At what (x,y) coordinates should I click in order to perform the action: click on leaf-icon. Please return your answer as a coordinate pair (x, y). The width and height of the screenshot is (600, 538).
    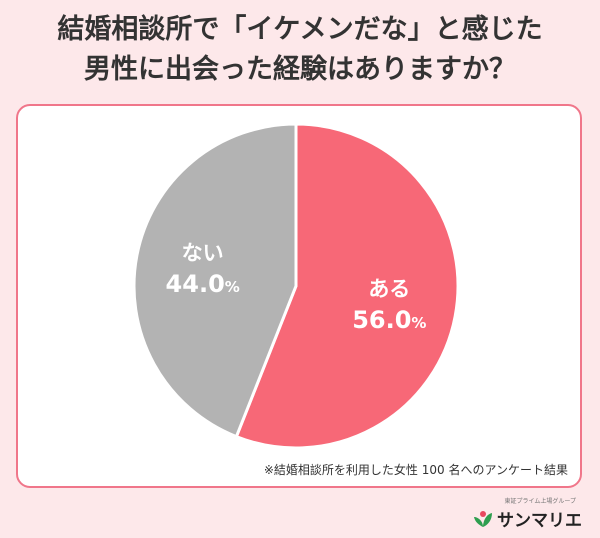
    Looking at the image, I should click on (483, 518).